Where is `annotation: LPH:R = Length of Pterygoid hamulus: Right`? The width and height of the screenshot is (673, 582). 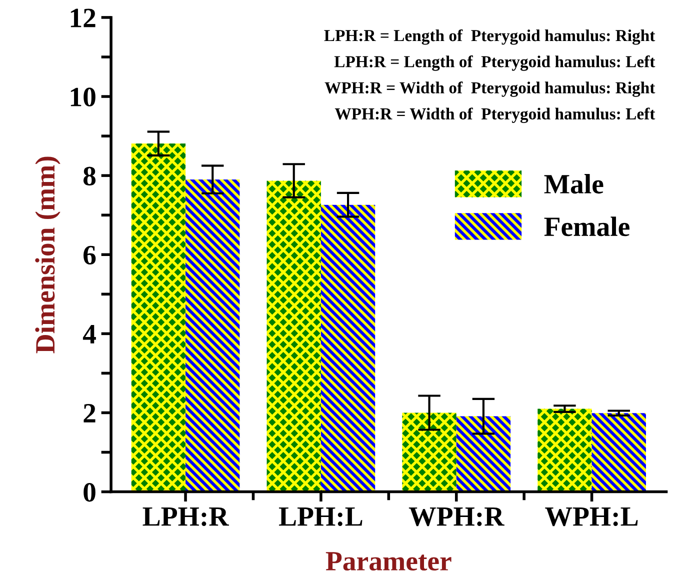 annotation: LPH:R = Length of Pterygoid hamulus: Right is located at coordinates (490, 37).